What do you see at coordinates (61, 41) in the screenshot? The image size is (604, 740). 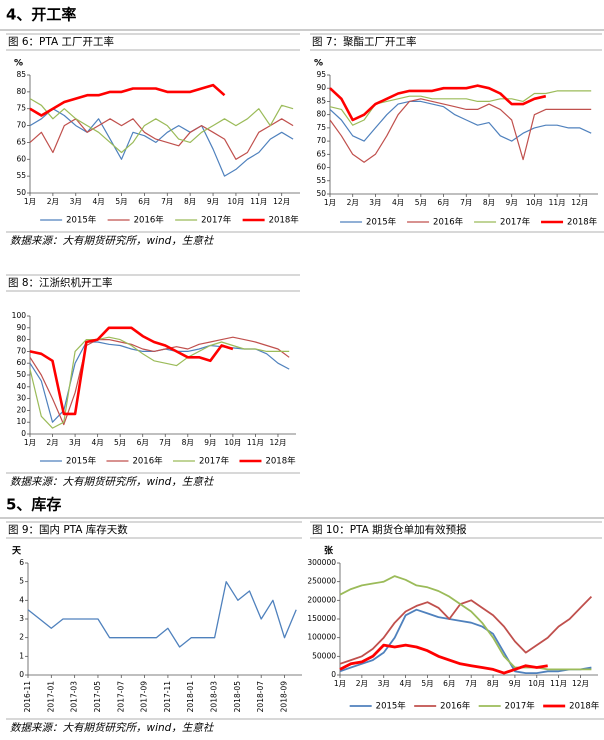 I see `chart-title: 图 6：PTA 工厂开工率` at bounding box center [61, 41].